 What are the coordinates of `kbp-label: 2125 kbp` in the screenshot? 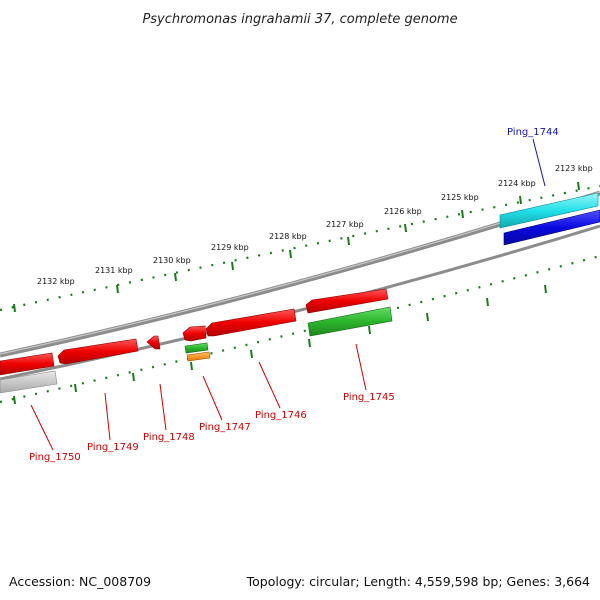 It's located at (460, 197).